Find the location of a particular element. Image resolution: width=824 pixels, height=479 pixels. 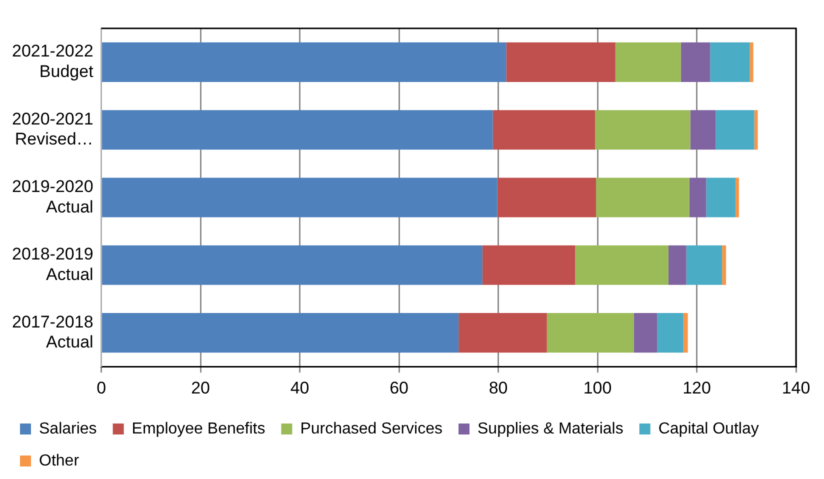

y-tick-label: 2018-2019 Actual is located at coordinates (53, 264).